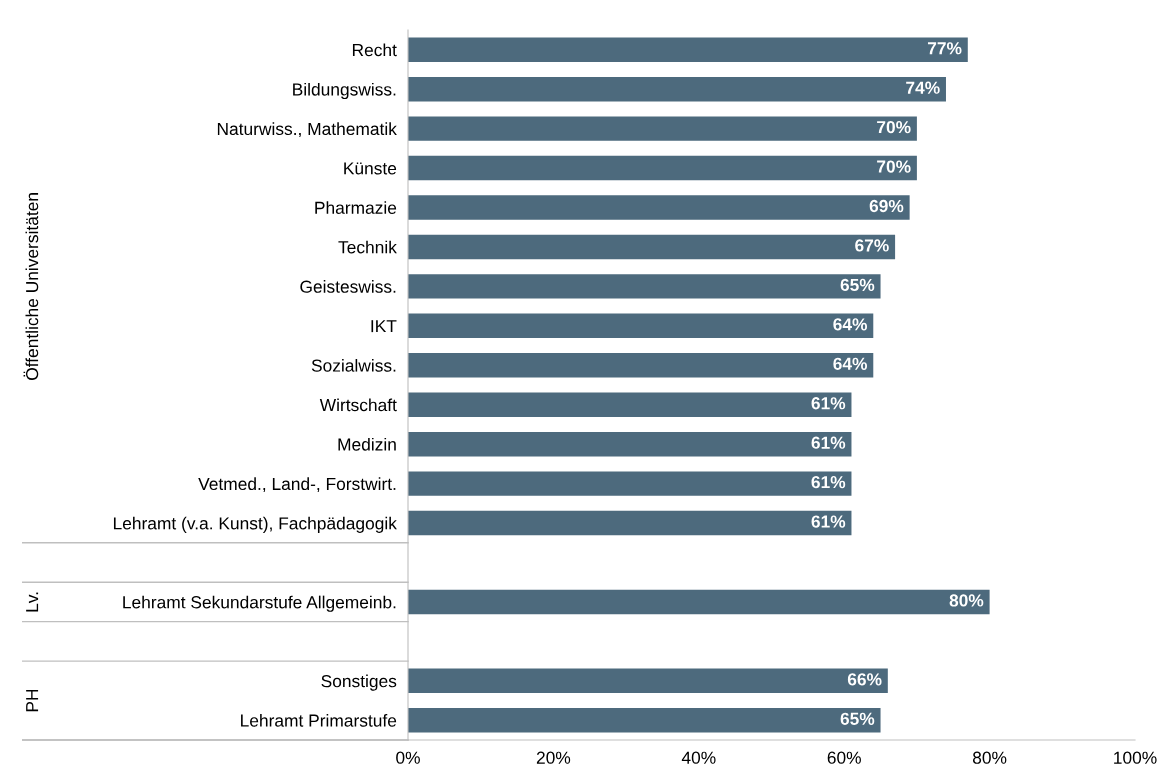  I want to click on y-tick-label: Wirtschaft, so click(358, 405).